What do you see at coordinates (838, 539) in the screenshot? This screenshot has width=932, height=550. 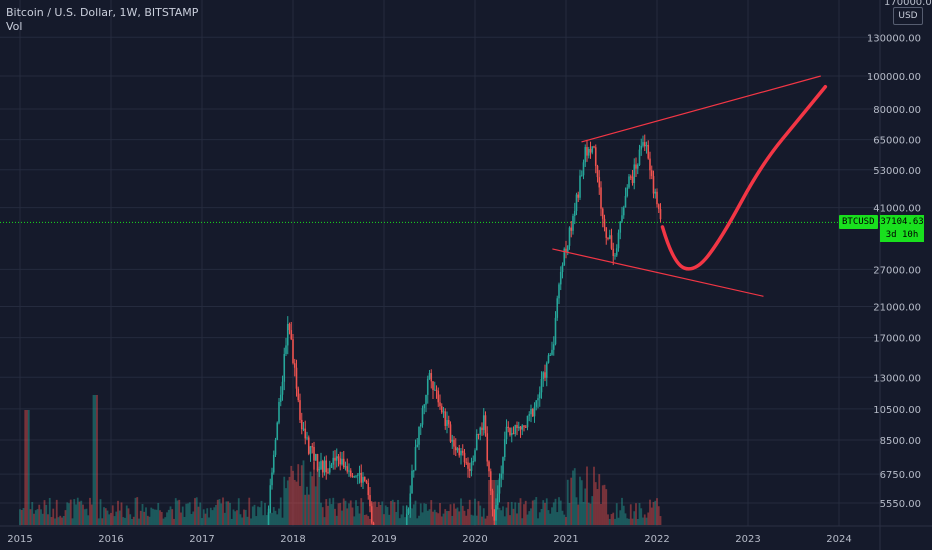 I see `x-tick-label: 2024` at bounding box center [838, 539].